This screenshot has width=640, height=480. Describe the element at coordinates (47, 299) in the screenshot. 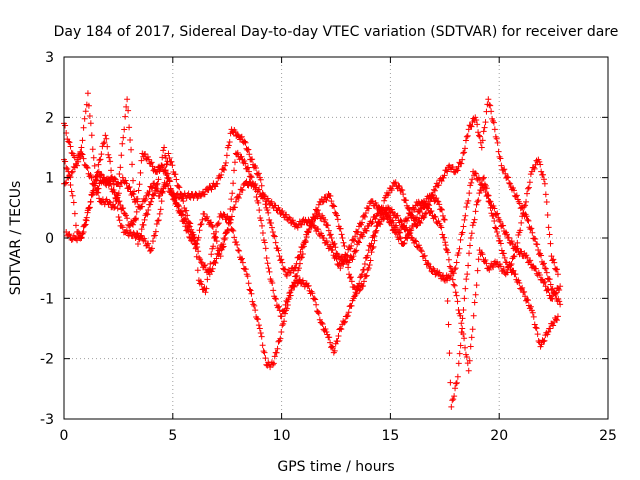

I see `y-tick-label: -1` at that location.